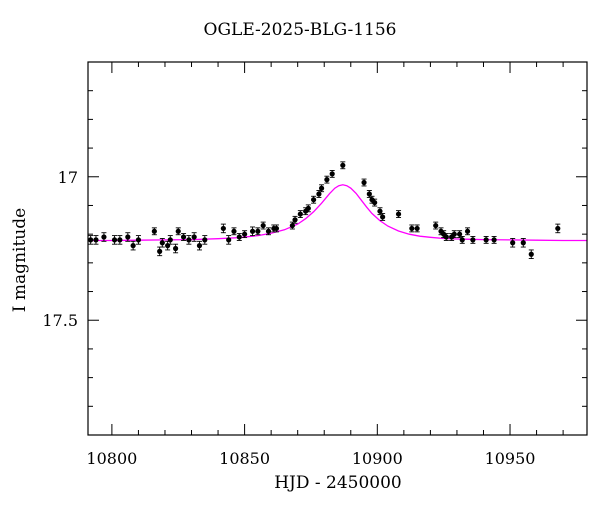  Describe the element at coordinates (510, 458) in the screenshot. I see `x-tick-label: 10950` at that location.